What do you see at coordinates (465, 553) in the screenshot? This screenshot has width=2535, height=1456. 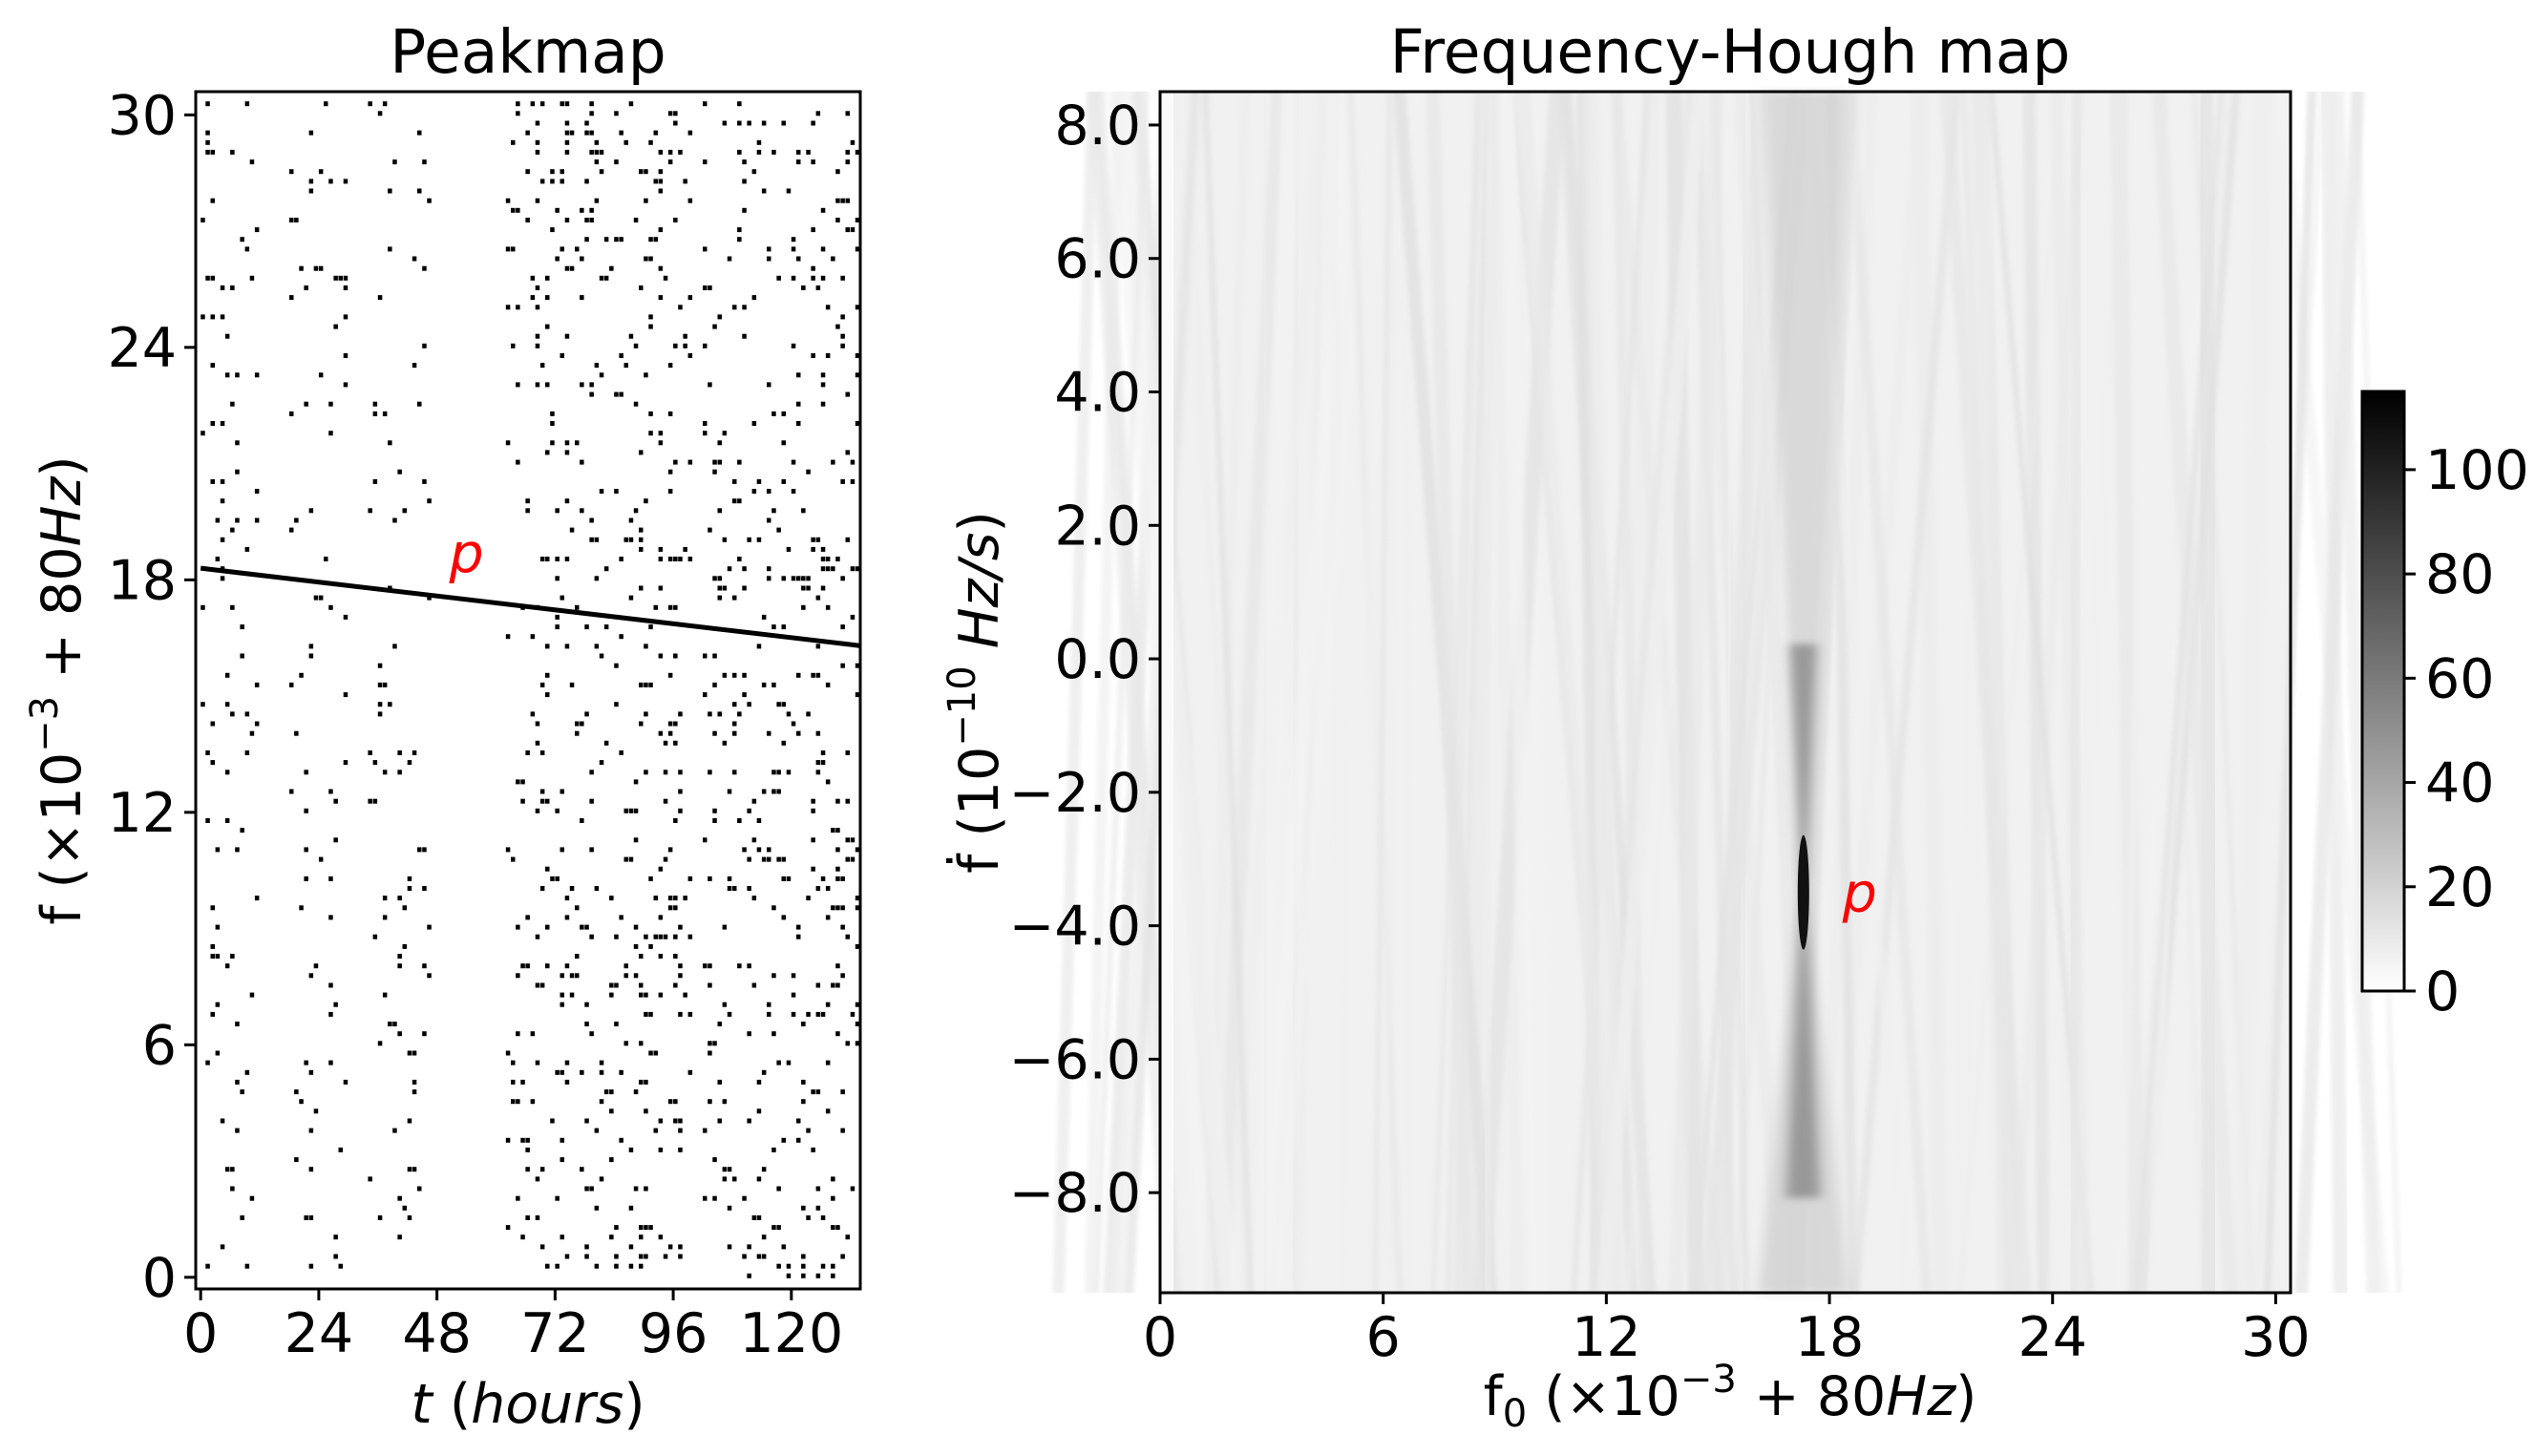 I see `peakmap-p-annotation: p` at bounding box center [465, 553].